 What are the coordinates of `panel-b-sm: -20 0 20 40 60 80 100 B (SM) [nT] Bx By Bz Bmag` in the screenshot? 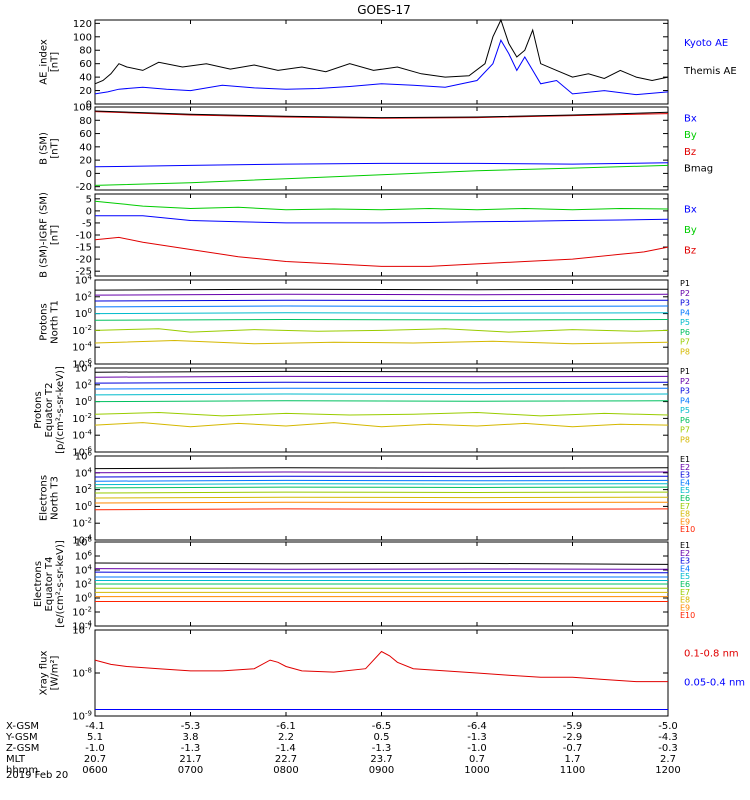 It's located at (376, 148).